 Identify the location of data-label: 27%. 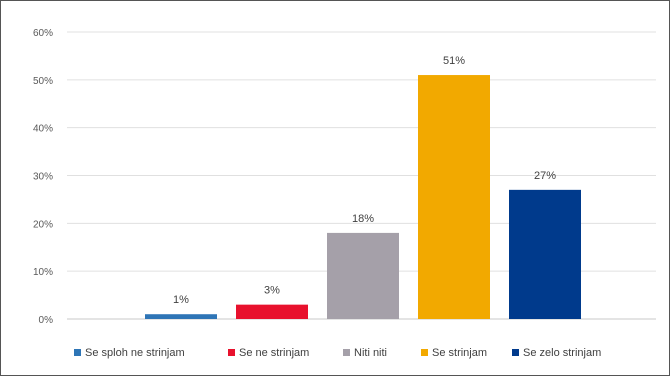
(545, 176).